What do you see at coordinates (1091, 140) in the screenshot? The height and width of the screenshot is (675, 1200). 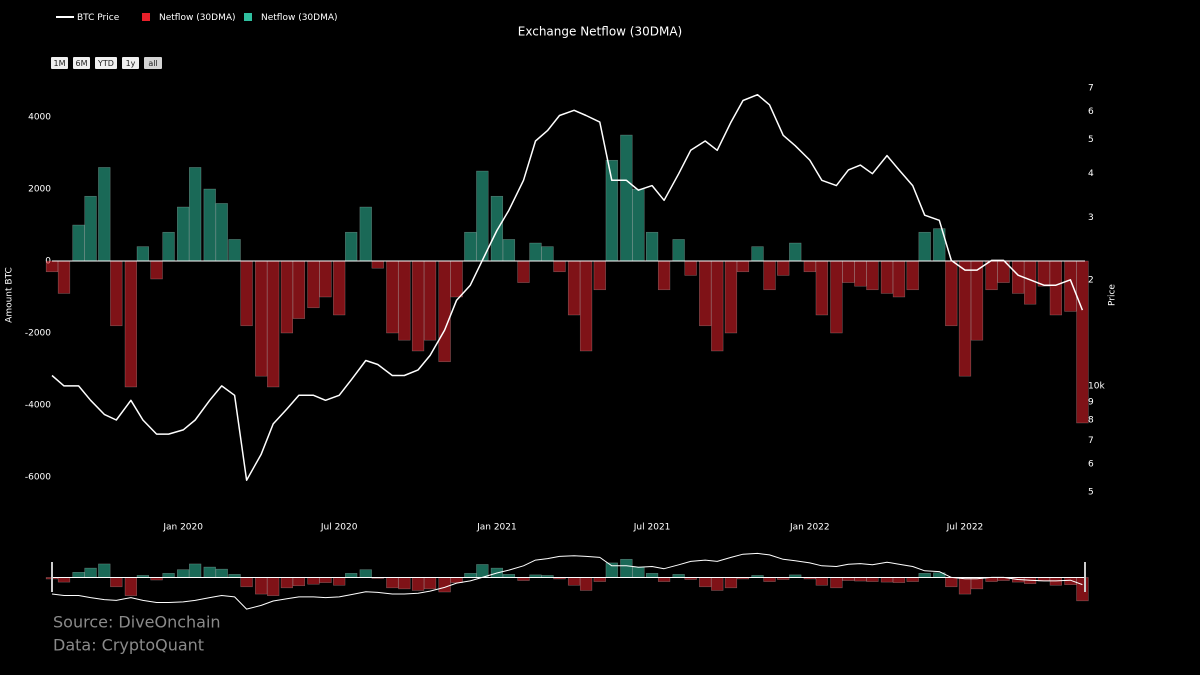 I see `y2-tick-label: 5` at bounding box center [1091, 140].